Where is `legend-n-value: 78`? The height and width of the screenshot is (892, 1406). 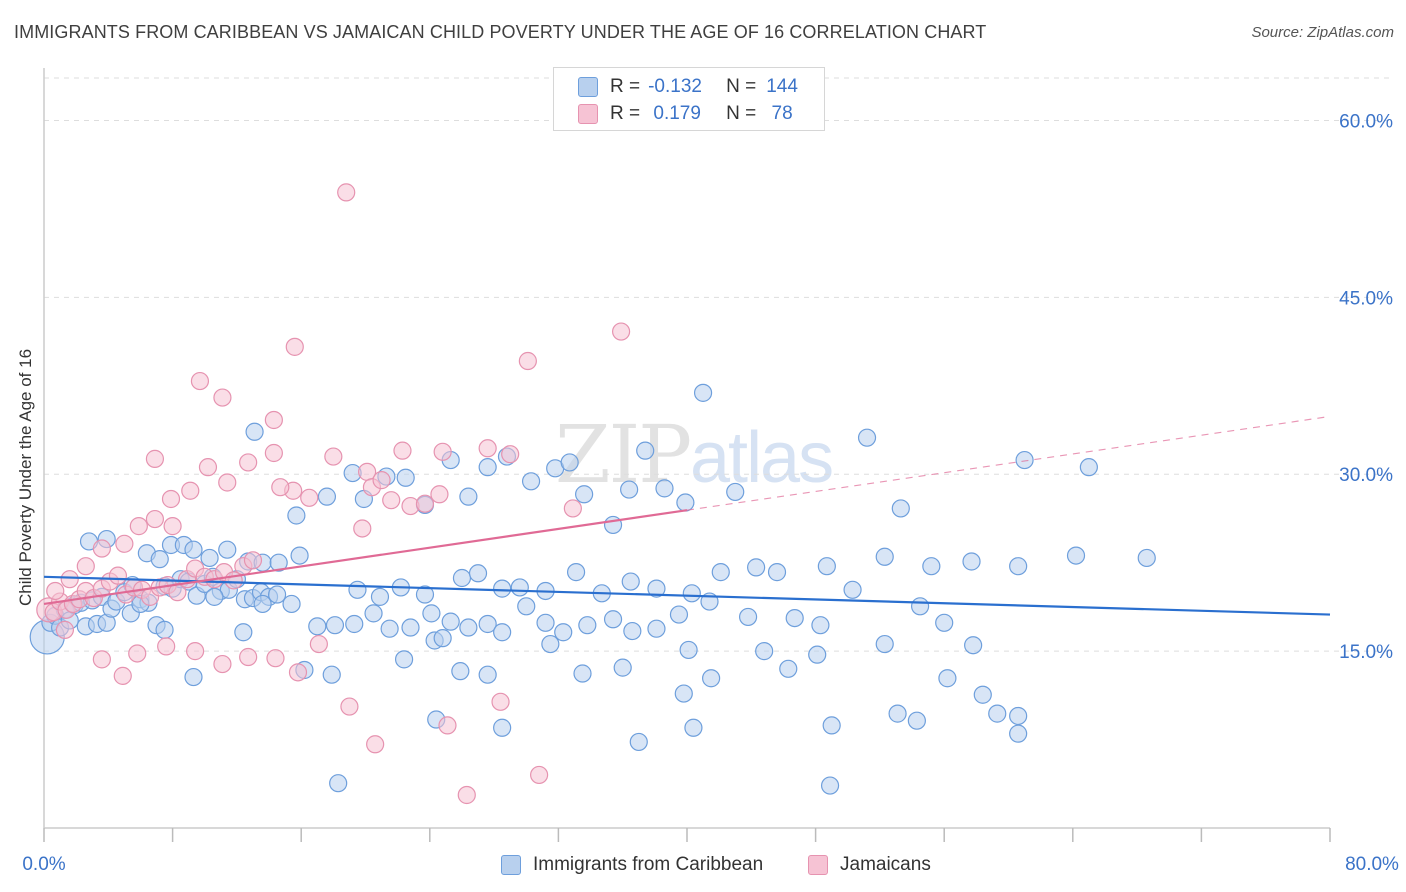 legend-n-value: 78 is located at coordinates (779, 113).